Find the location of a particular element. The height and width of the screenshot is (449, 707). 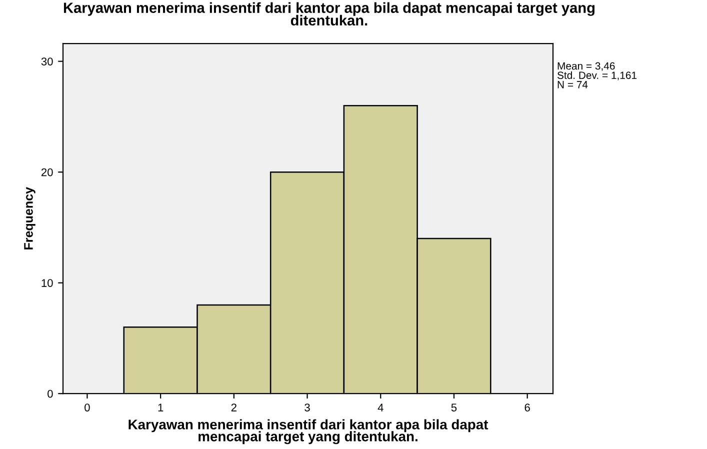

y-tick-label: 20 is located at coordinates (47, 172).